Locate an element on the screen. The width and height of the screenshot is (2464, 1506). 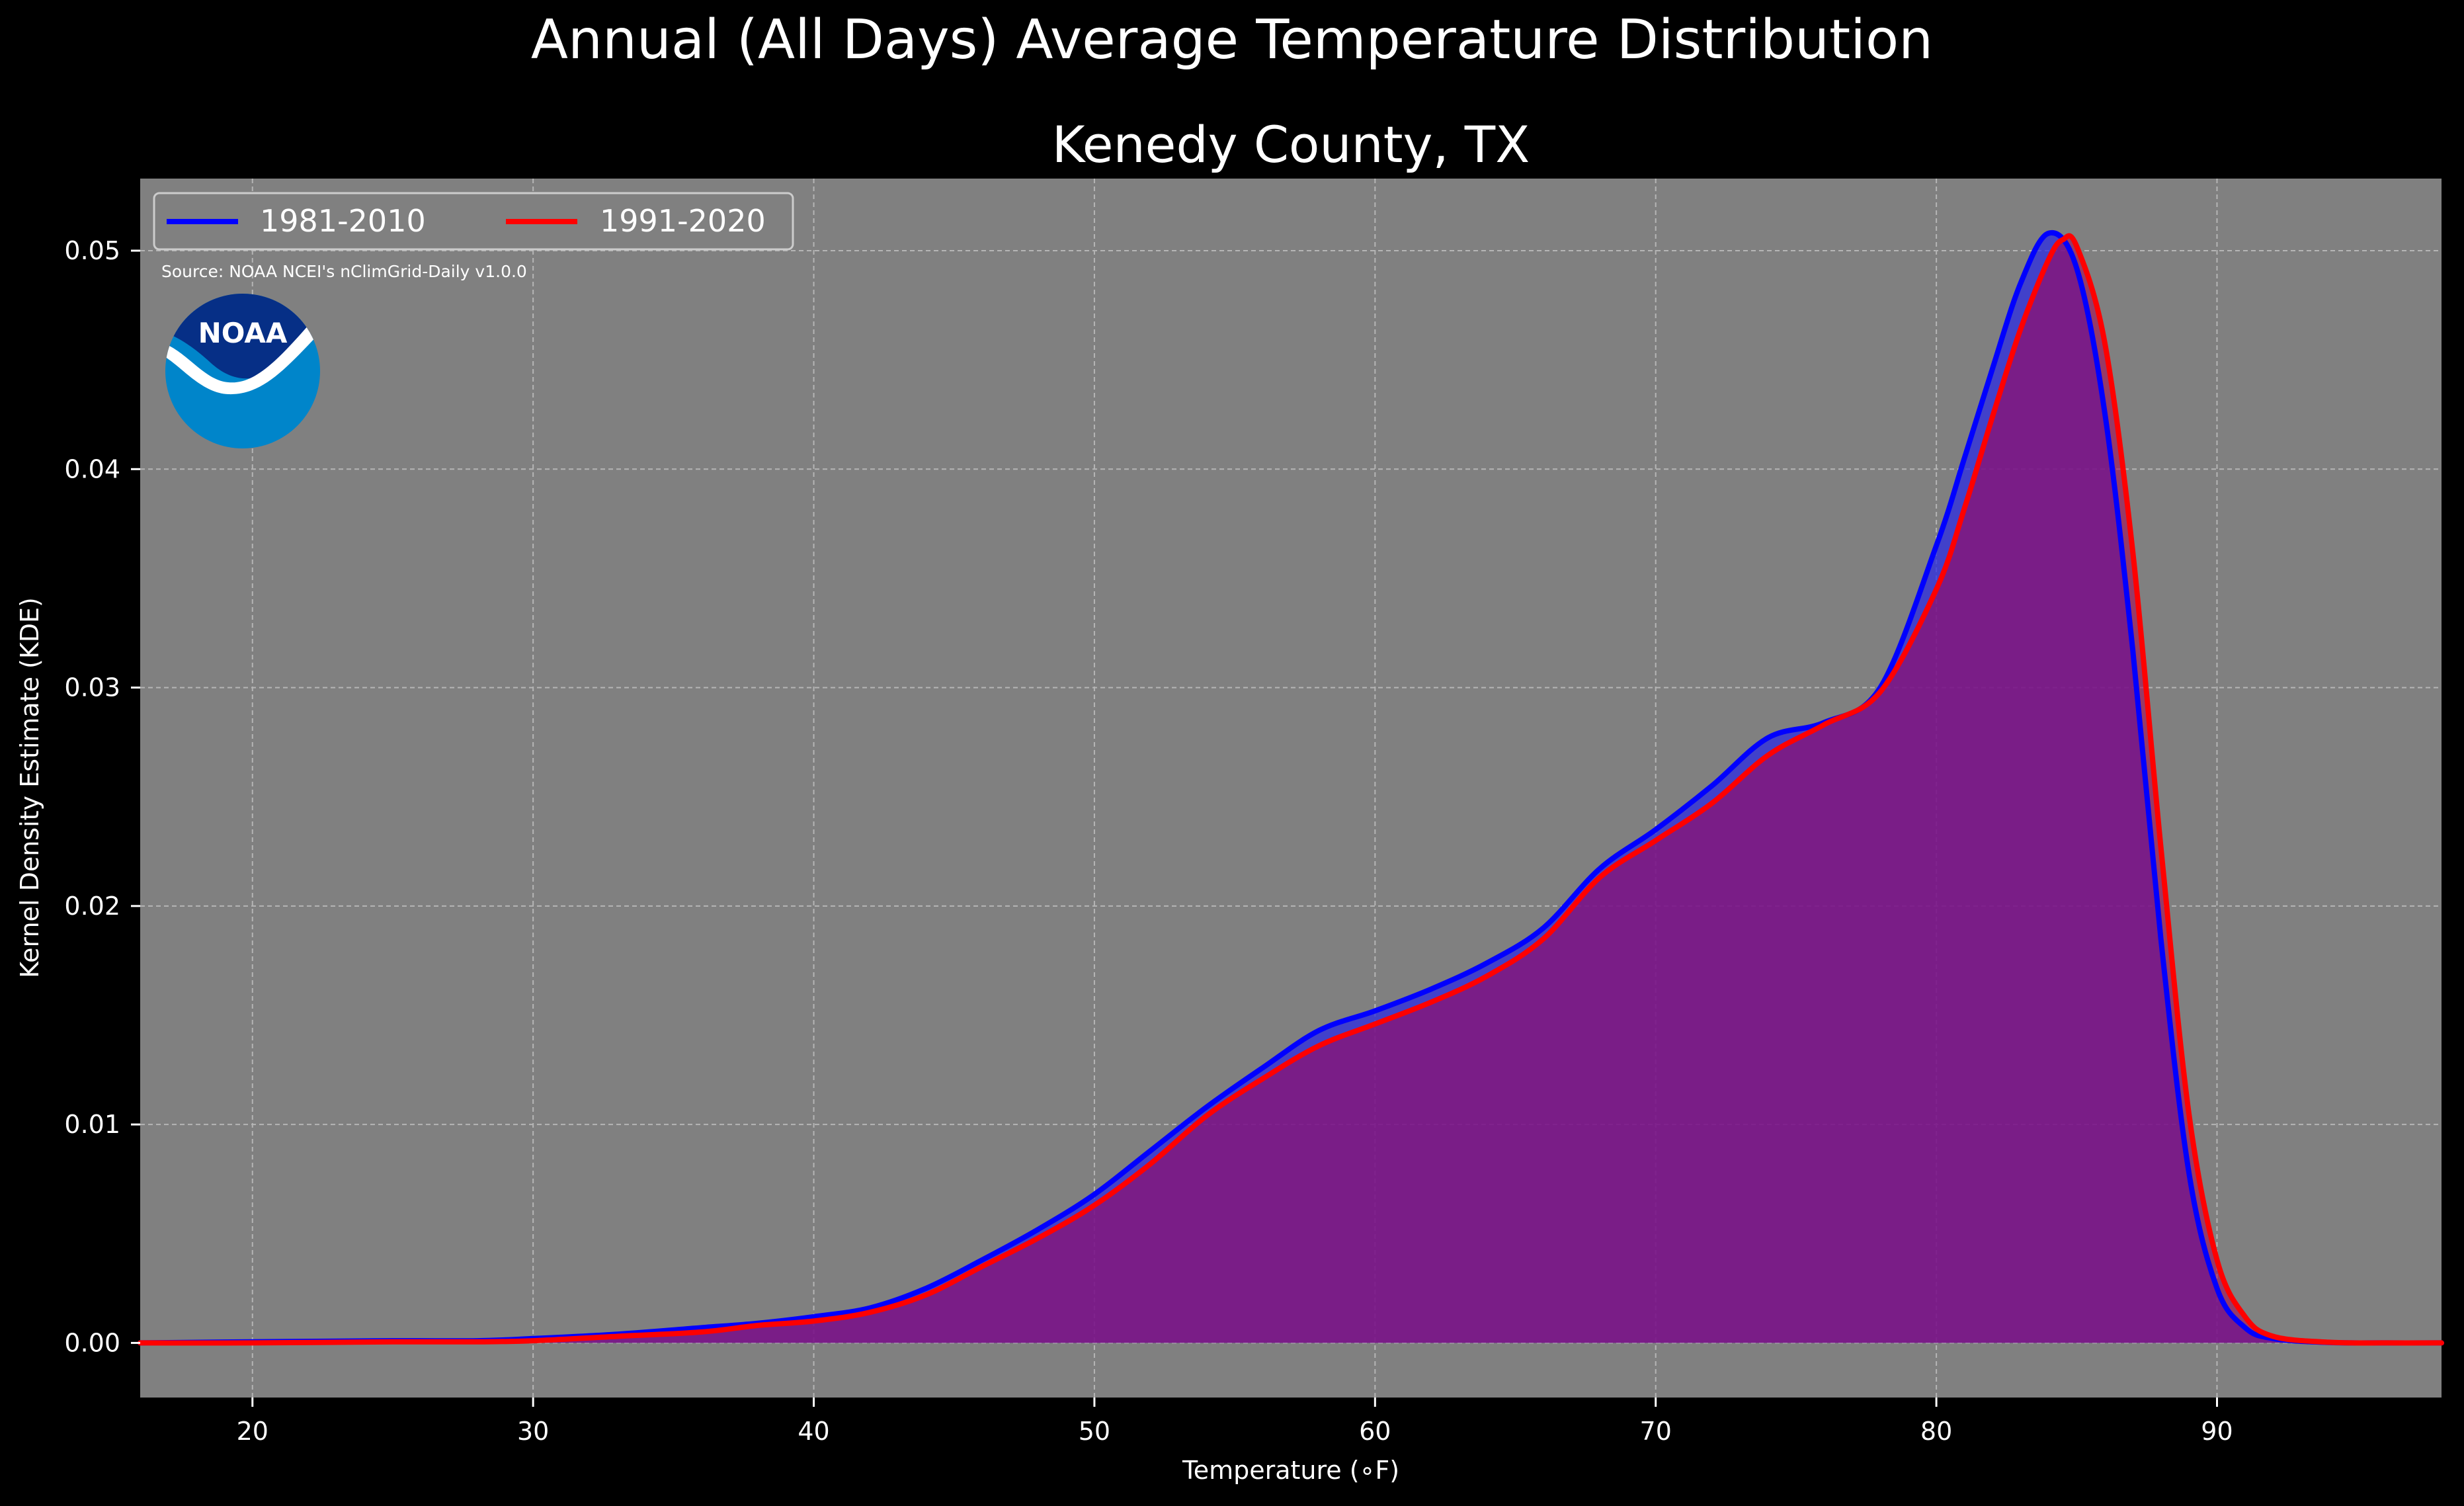
x-tick-label: 70 is located at coordinates (1656, 1432).